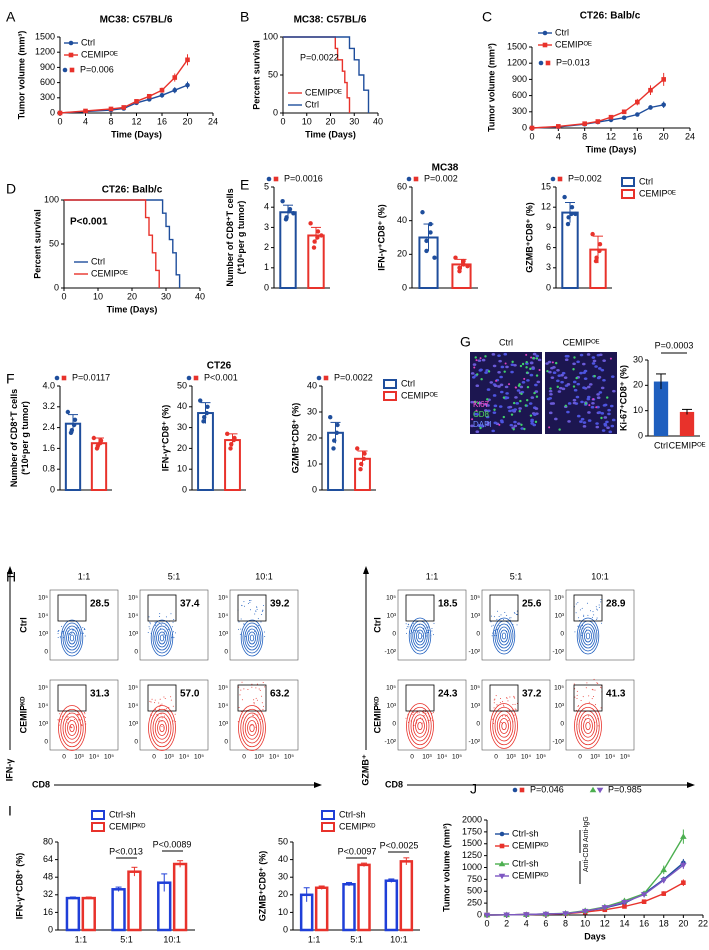 This screenshot has height=950, width=709. I want to click on arrow-head, so click(366, 570).